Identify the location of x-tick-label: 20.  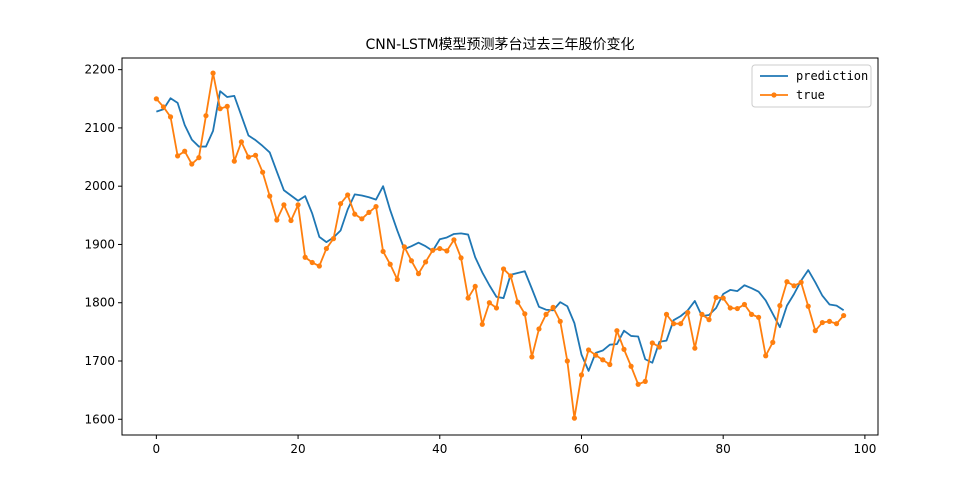
(297, 449).